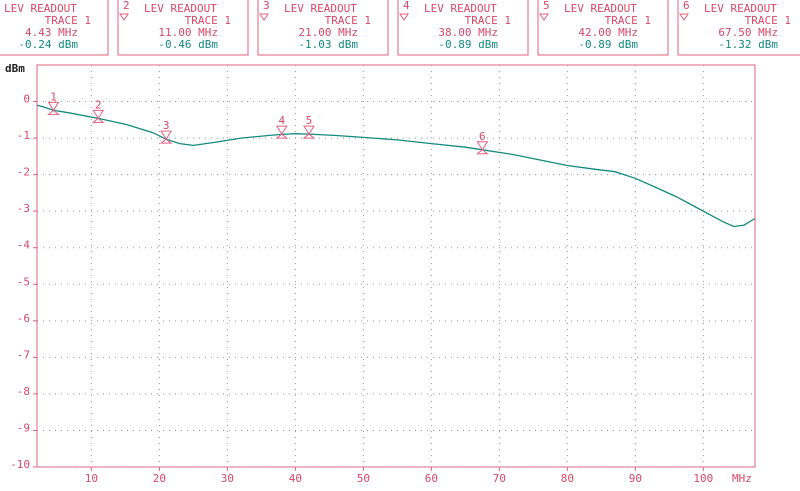 The image size is (800, 491). Describe the element at coordinates (23, 208) in the screenshot. I see `y-tick-label: -3` at that location.